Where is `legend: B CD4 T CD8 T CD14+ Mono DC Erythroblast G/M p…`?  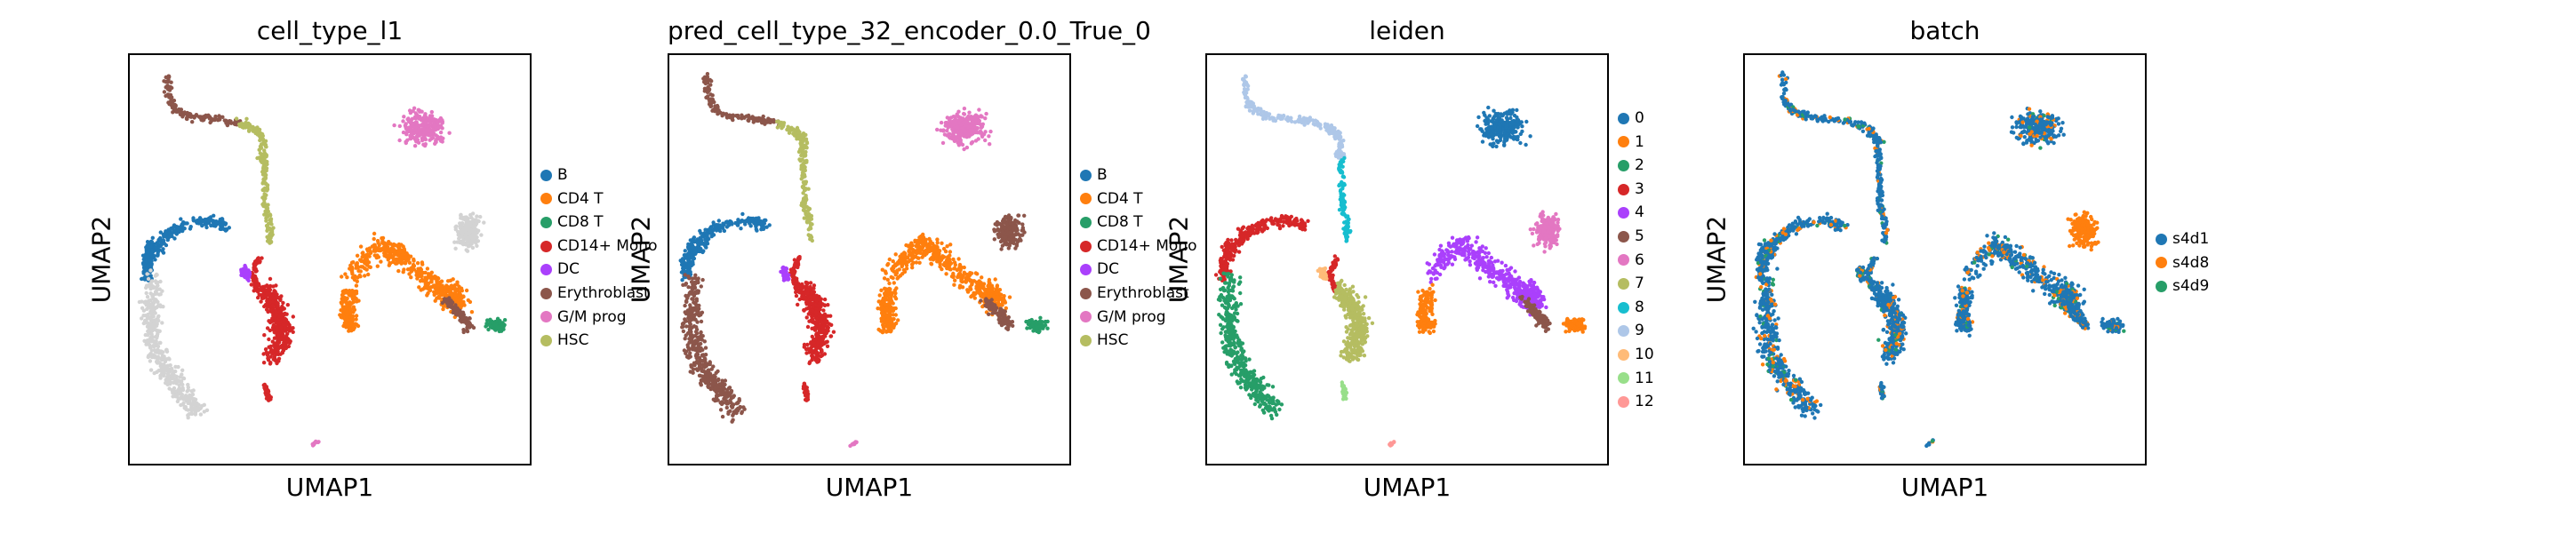
legend: B CD4 T CD8 T CD14+ Mono DC Erythroblast G/M p… is located at coordinates (598, 258).